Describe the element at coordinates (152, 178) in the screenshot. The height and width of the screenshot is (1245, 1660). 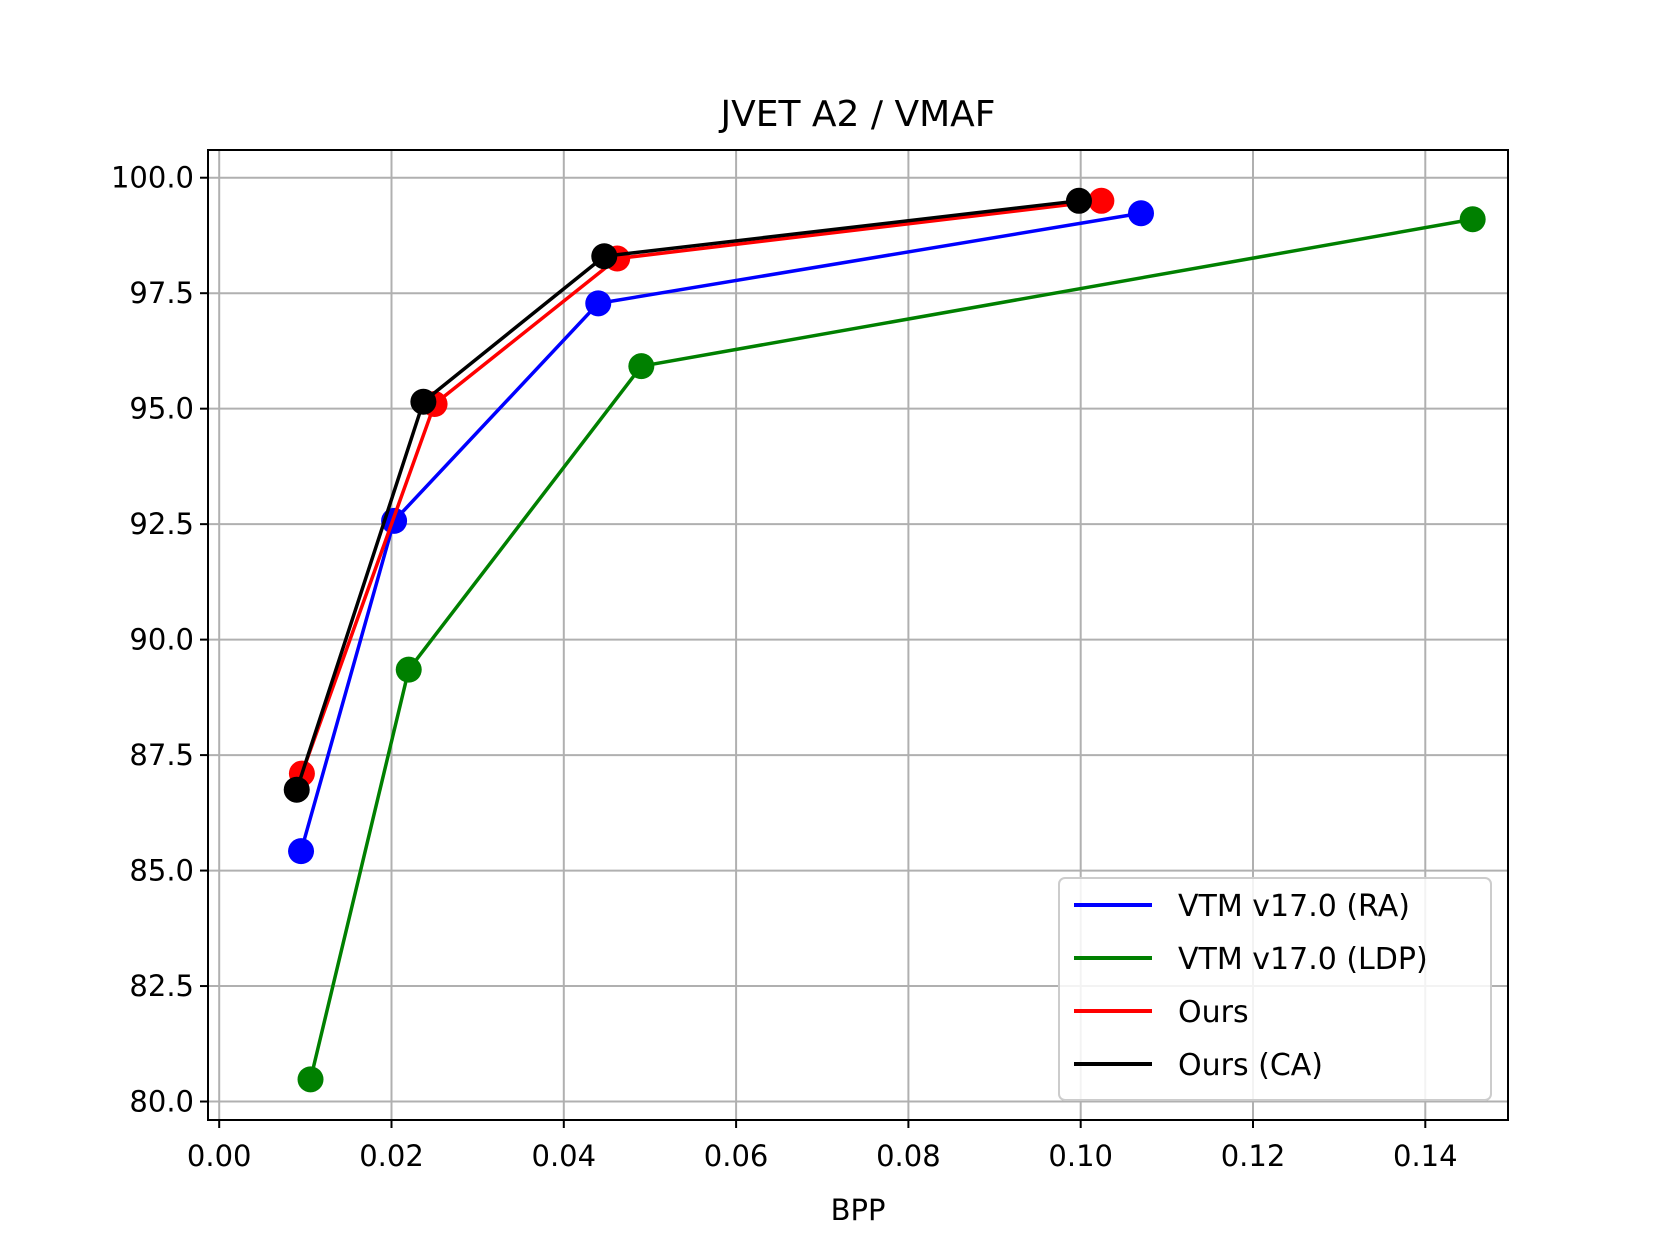
I see `y-tick-label: 100.0` at that location.